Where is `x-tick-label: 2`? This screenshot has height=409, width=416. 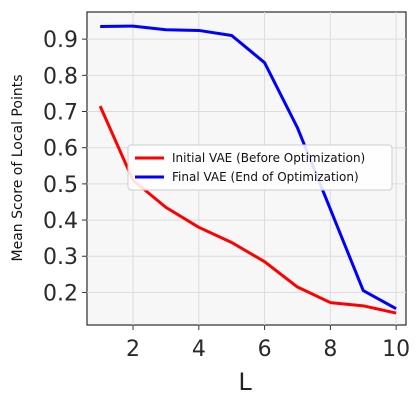 x-tick-label: 2 is located at coordinates (133, 349).